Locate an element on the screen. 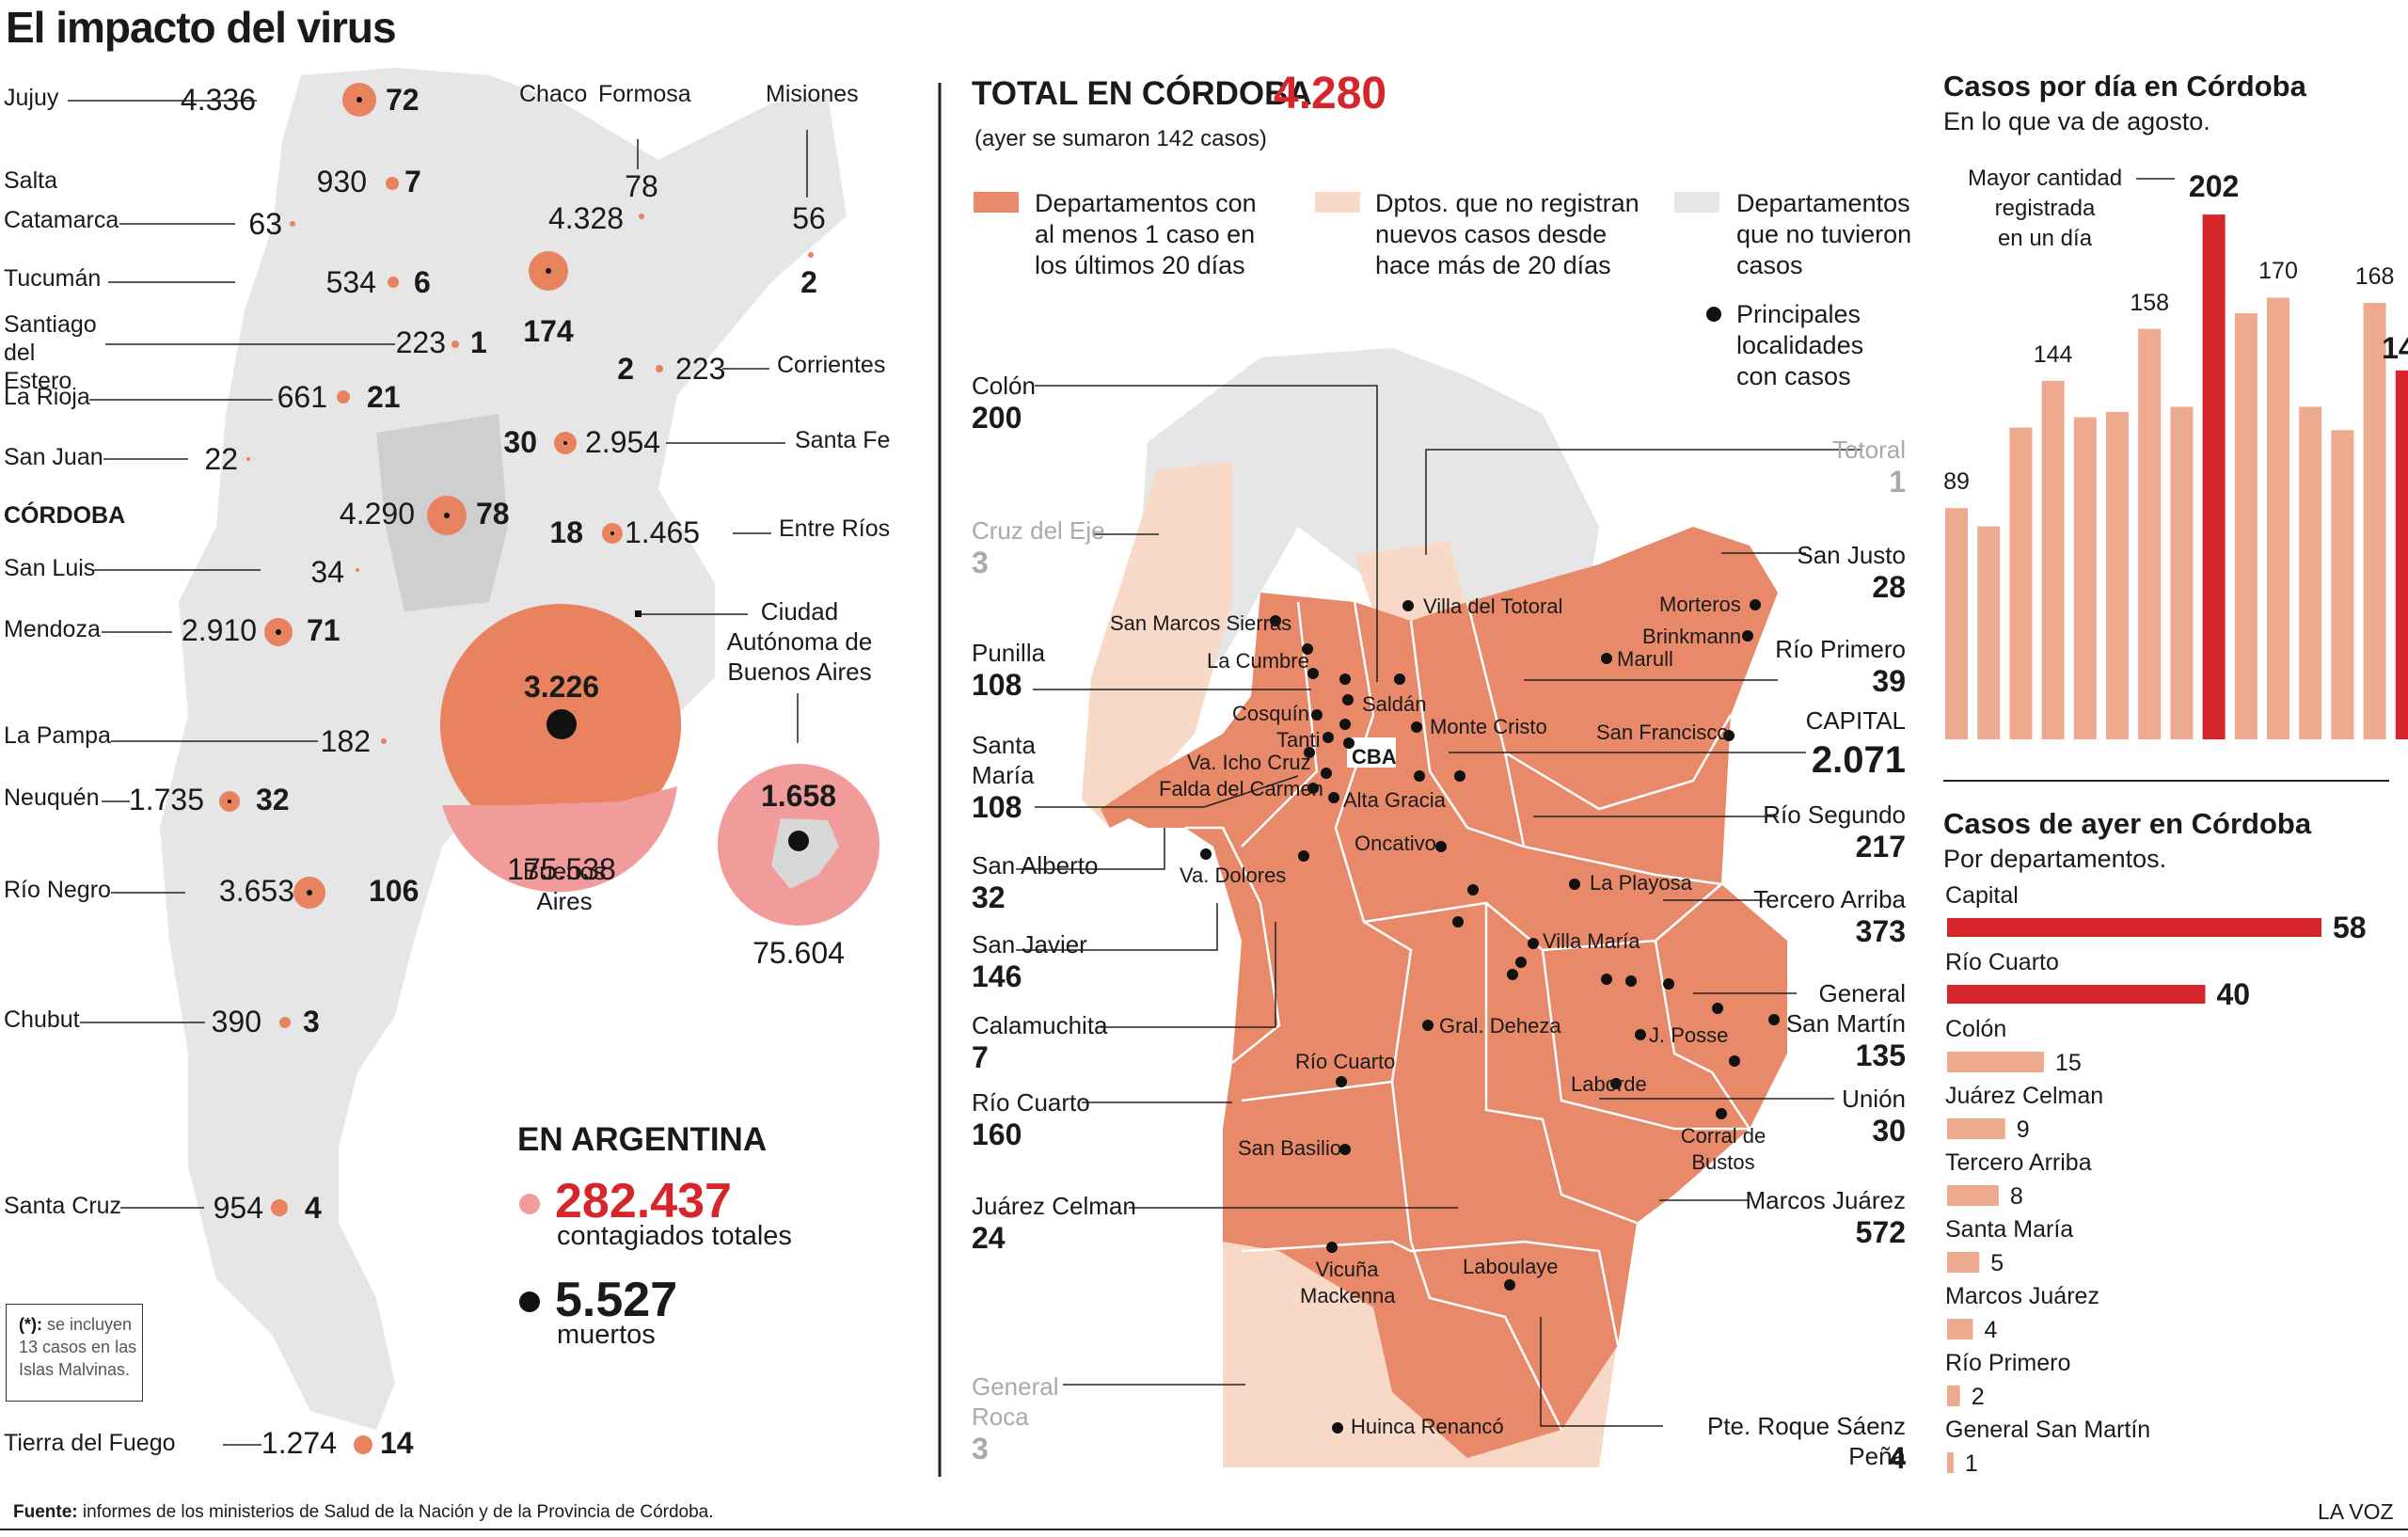 The image size is (2408, 1537). province-cases: 182 is located at coordinates (346, 741).